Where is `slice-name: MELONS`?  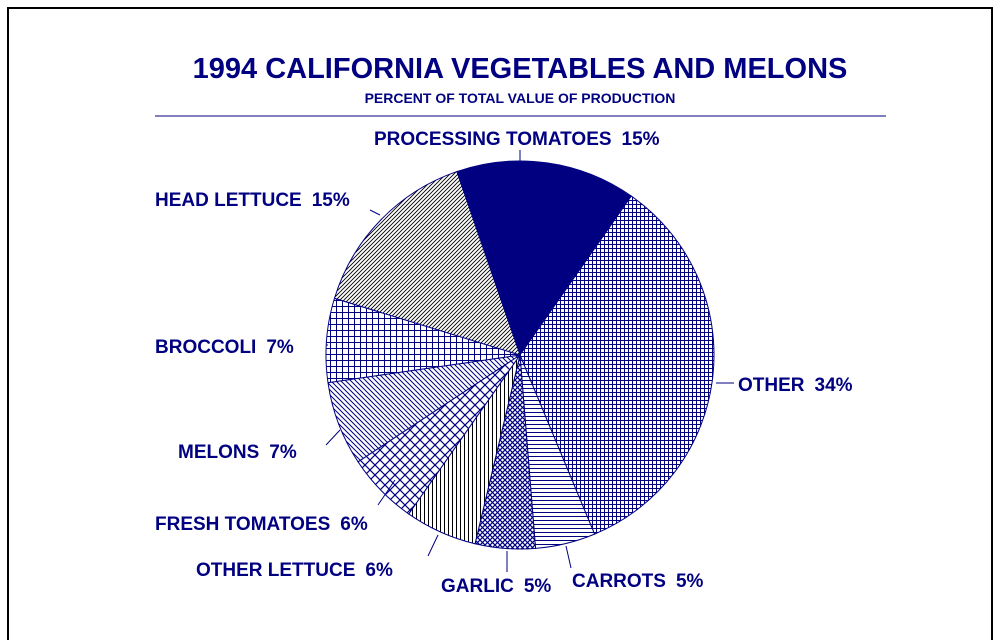 slice-name: MELONS is located at coordinates (218, 452).